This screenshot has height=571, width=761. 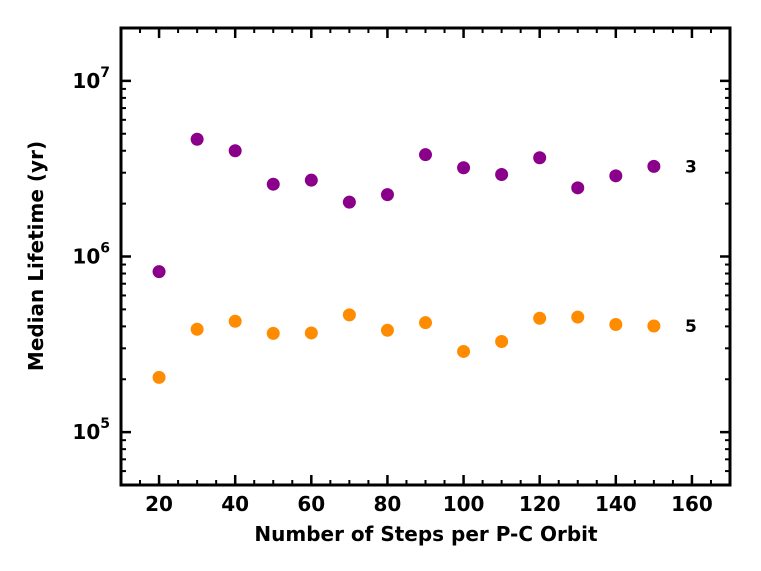 What do you see at coordinates (691, 327) in the screenshot?
I see `series-5-label: 5` at bounding box center [691, 327].